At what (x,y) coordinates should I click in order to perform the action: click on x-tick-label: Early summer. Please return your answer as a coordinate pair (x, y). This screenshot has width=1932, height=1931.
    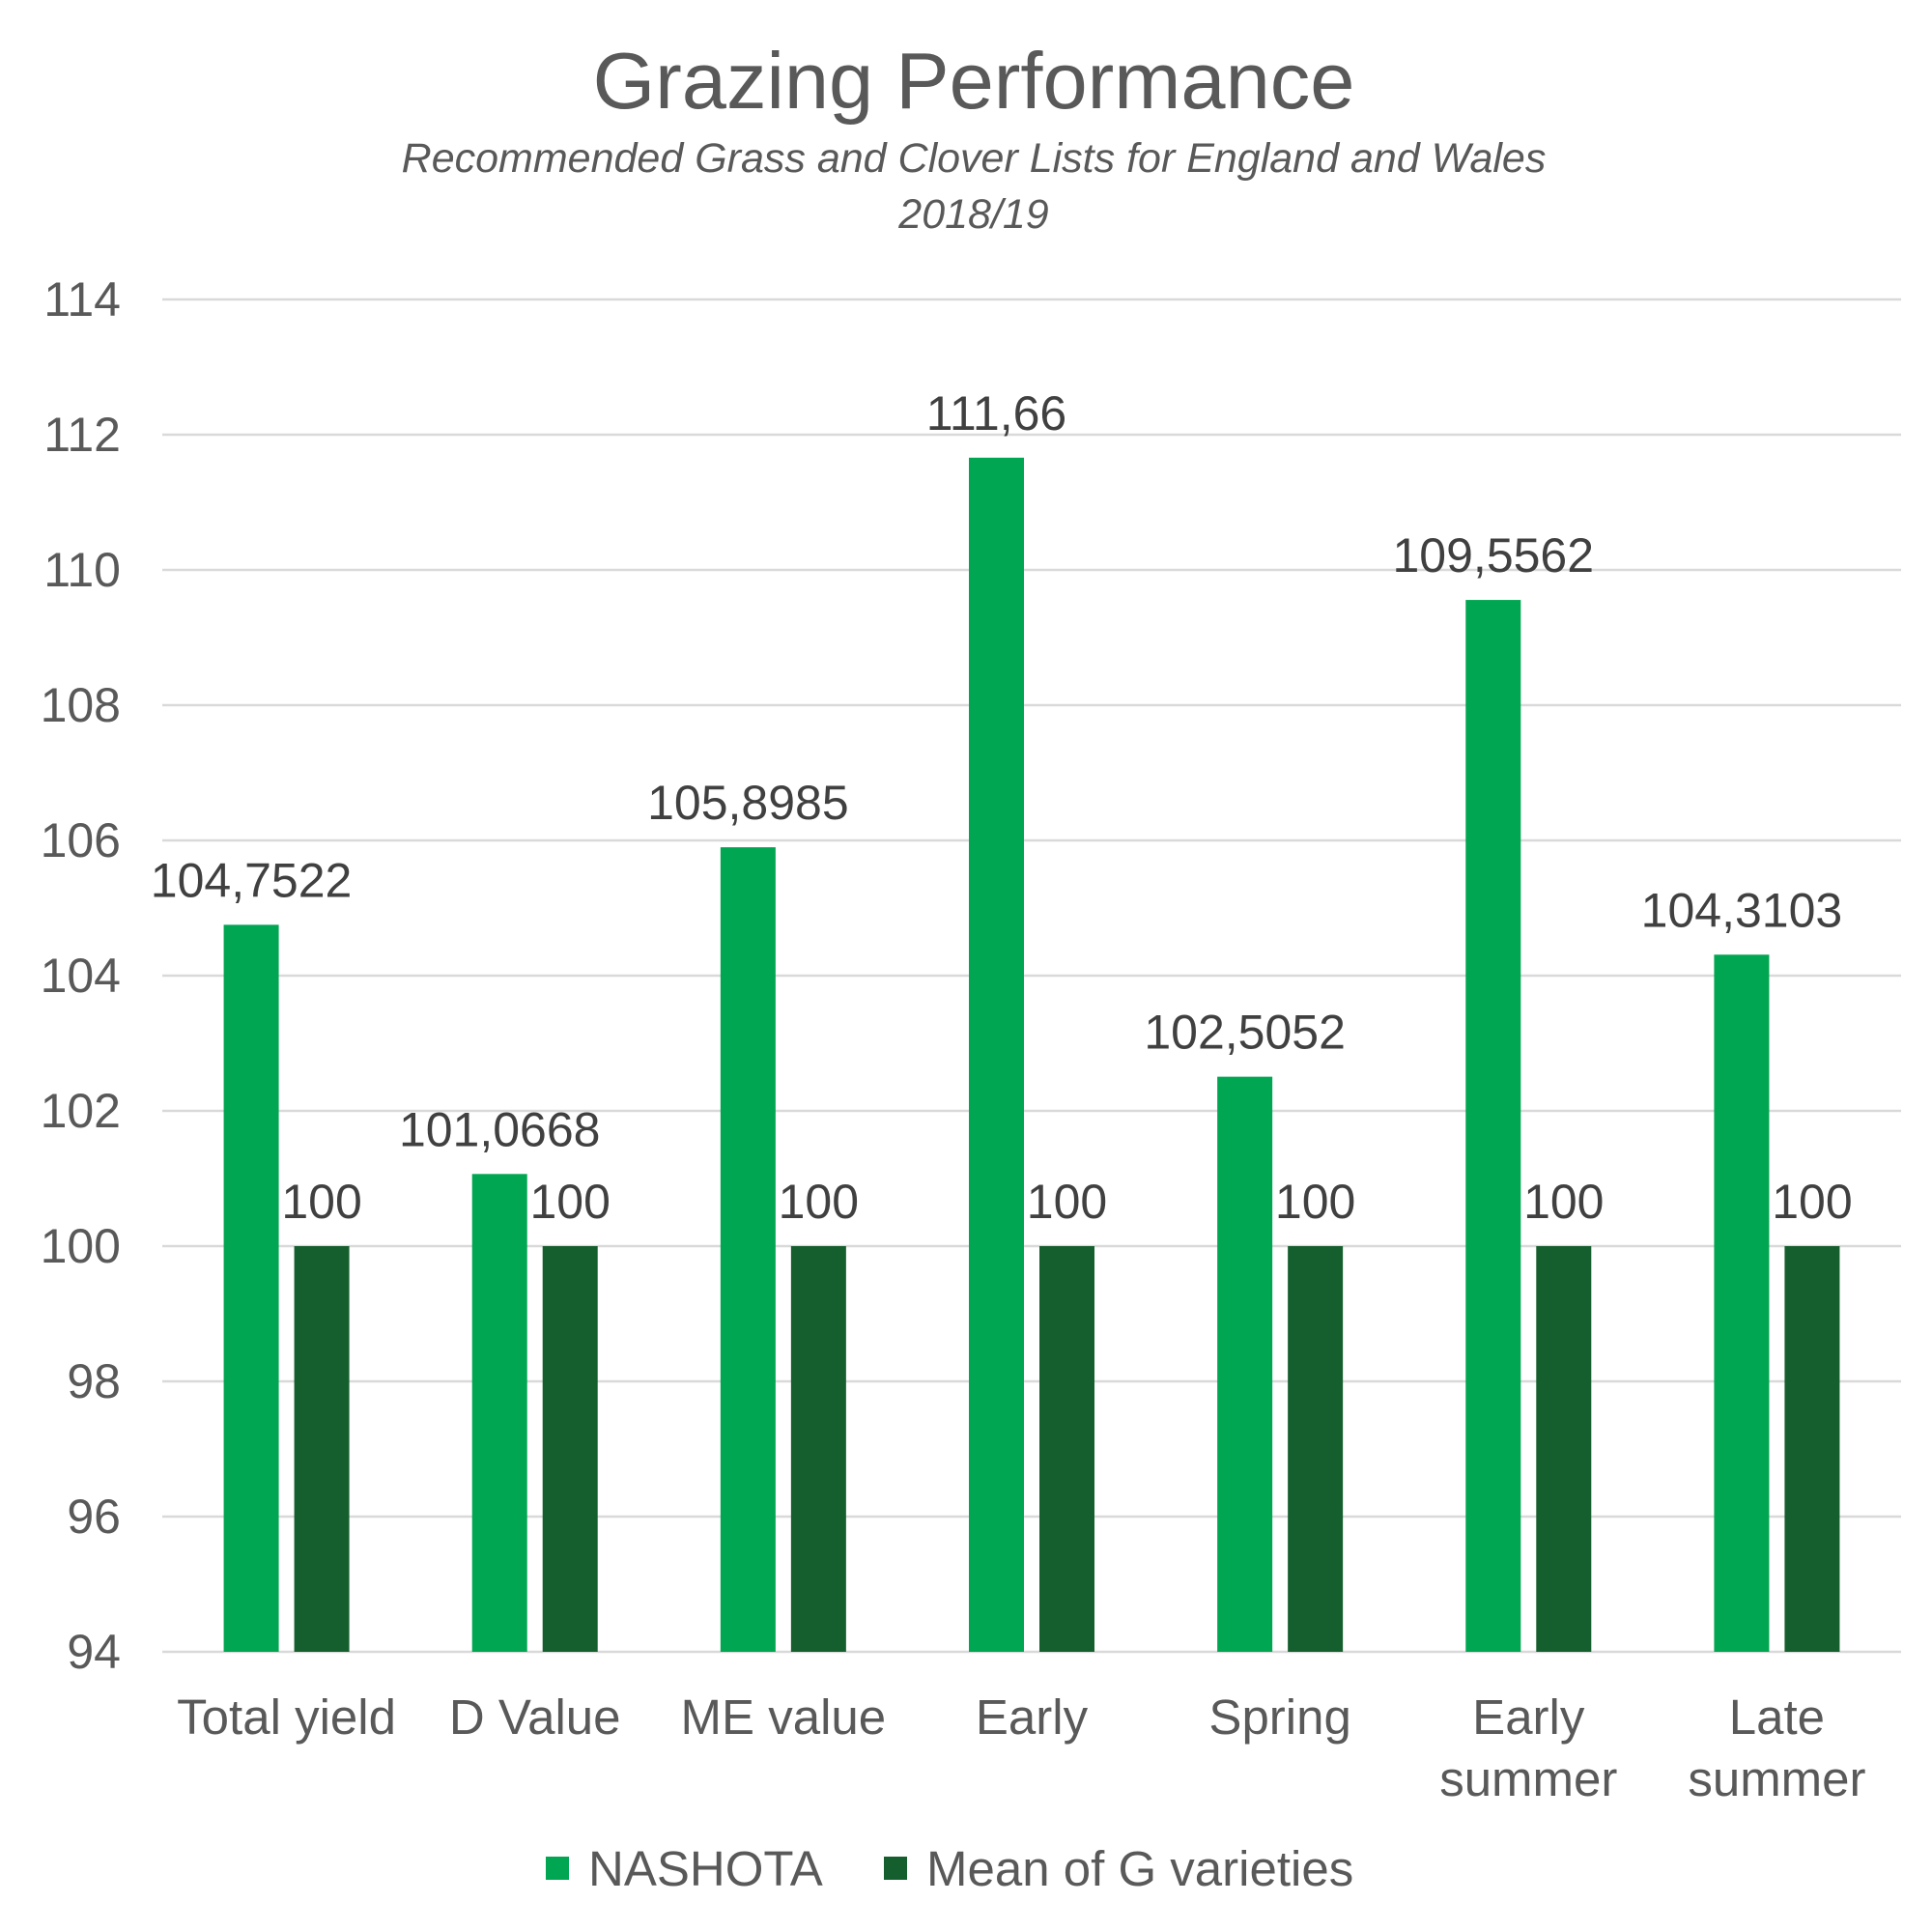
    Looking at the image, I should click on (1528, 1748).